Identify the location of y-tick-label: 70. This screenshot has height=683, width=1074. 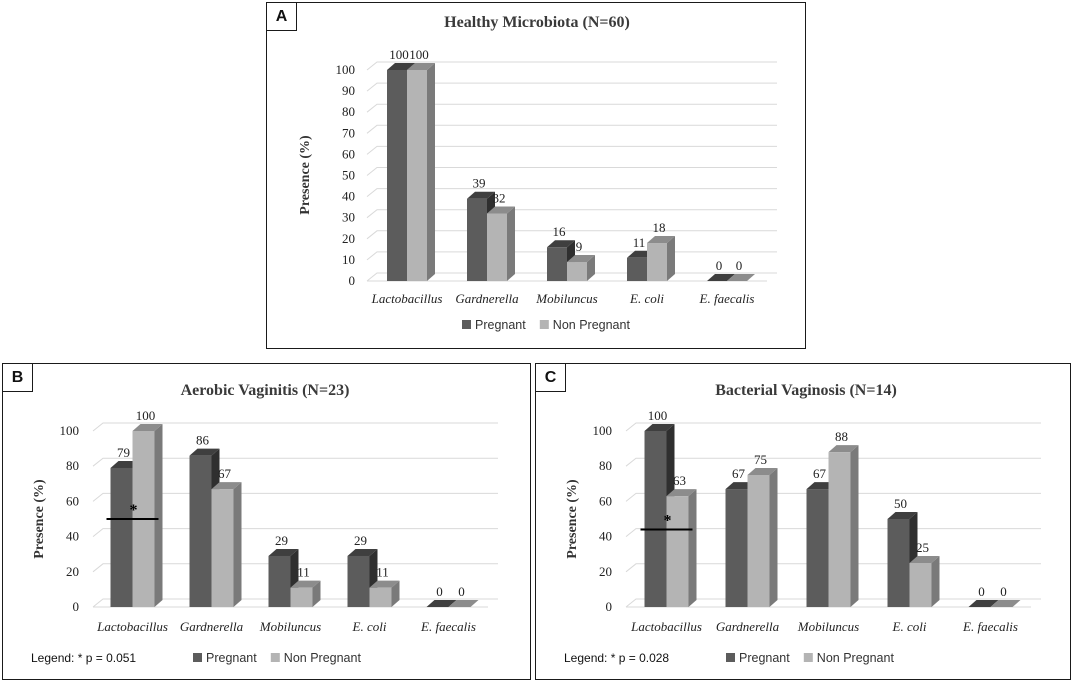
(348, 132).